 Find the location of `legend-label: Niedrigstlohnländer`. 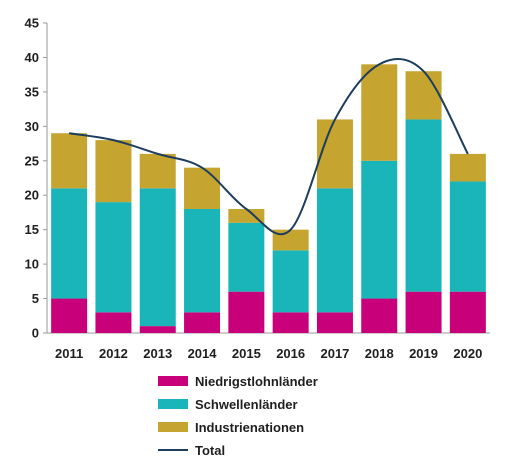

legend-label: Niedrigstlohnländer is located at coordinates (256, 381).